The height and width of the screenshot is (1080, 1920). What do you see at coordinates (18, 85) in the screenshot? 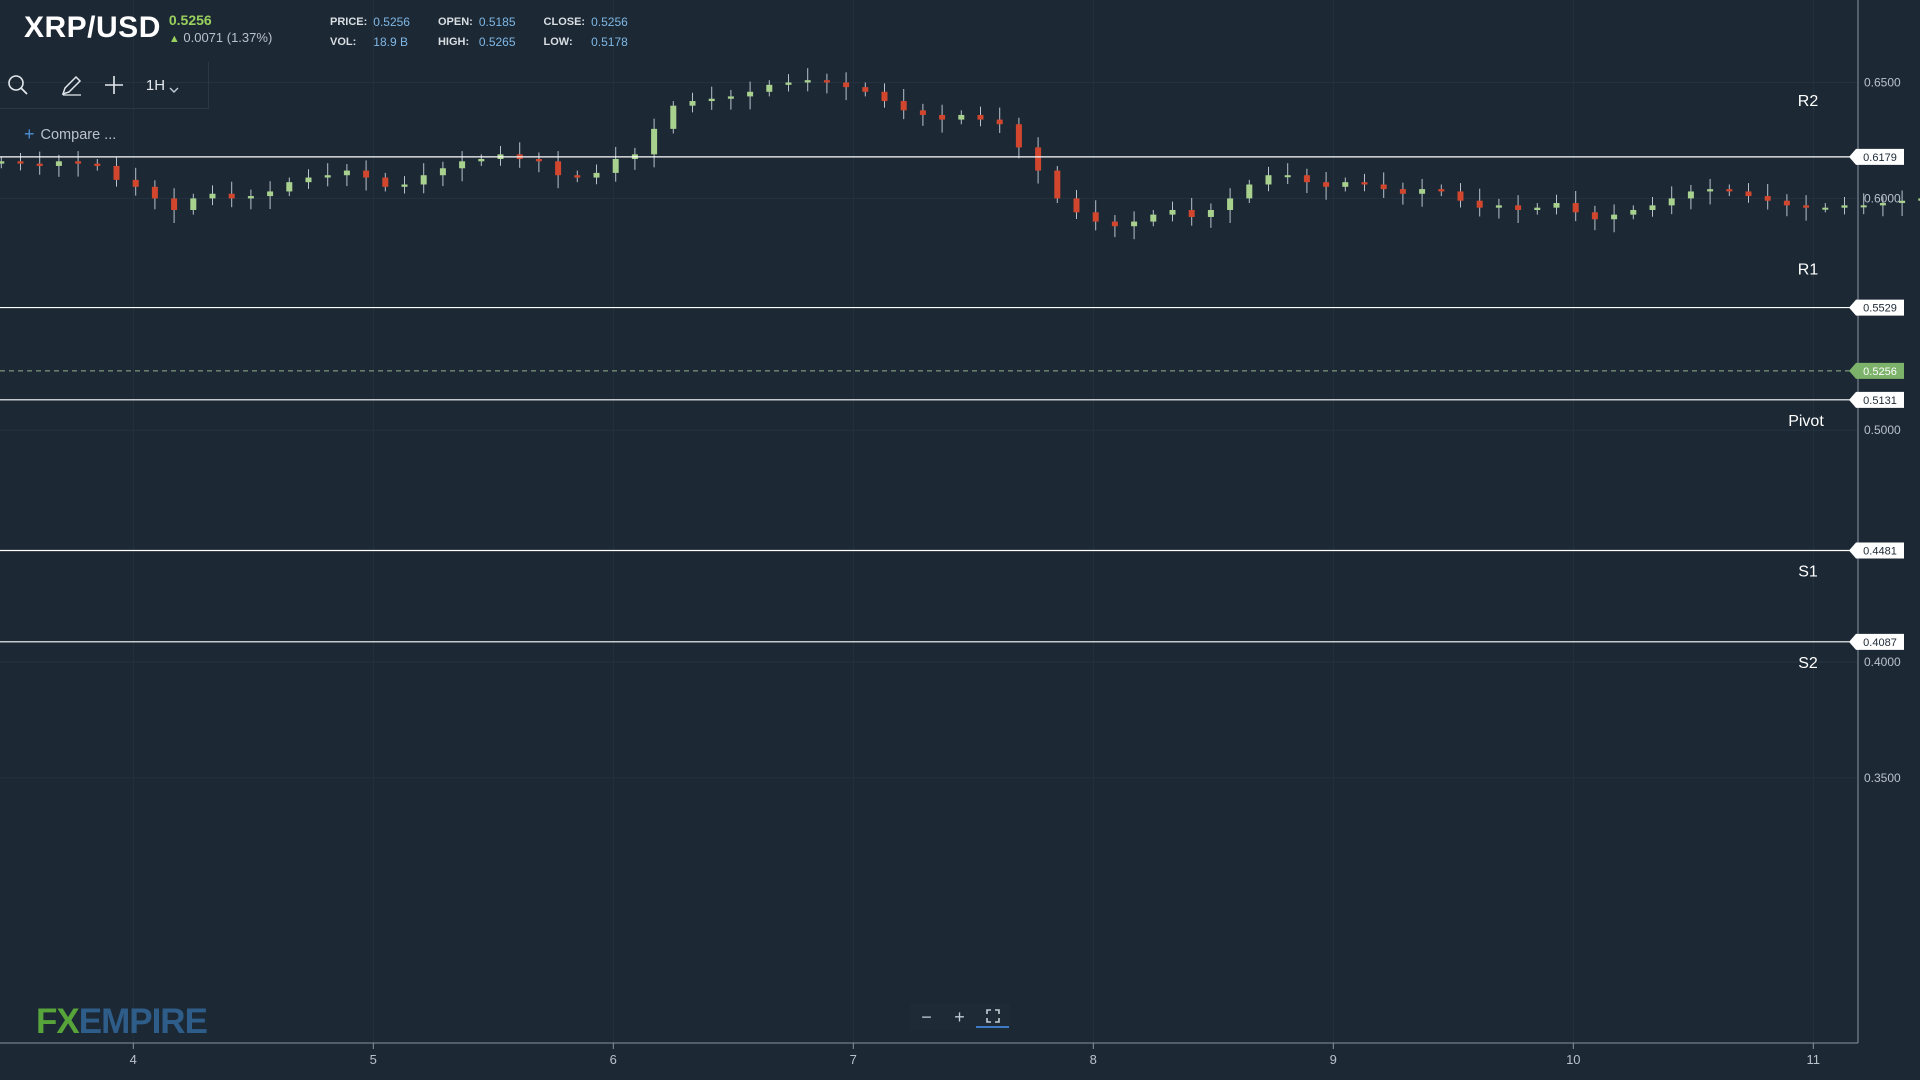
I see `search-icon` at bounding box center [18, 85].